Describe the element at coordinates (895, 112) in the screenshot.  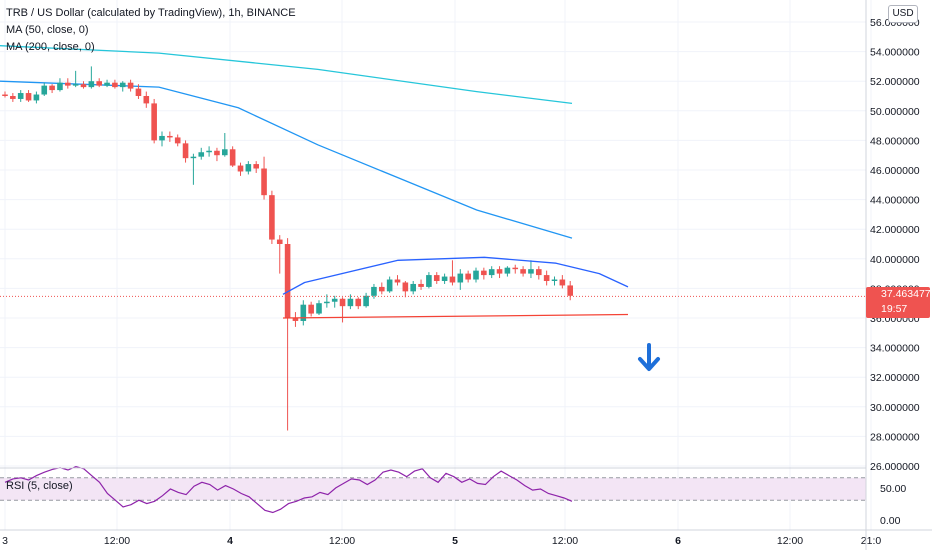
I see `y-tick-label: 50.000000` at that location.